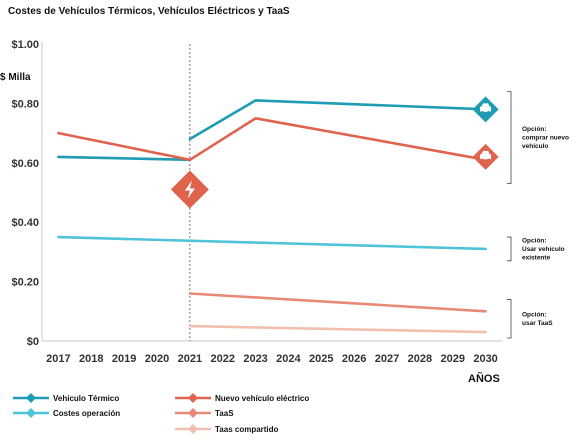 The width and height of the screenshot is (586, 448). I want to click on legend-label: Vehículo Térmico, so click(86, 398).